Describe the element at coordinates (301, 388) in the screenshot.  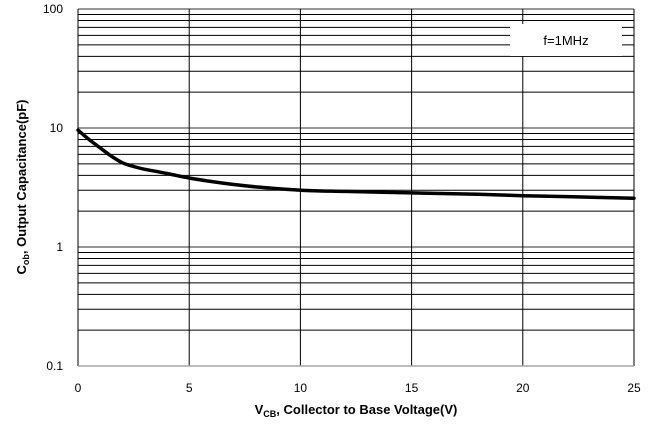
I see `x-tick-label: 10` at that location.